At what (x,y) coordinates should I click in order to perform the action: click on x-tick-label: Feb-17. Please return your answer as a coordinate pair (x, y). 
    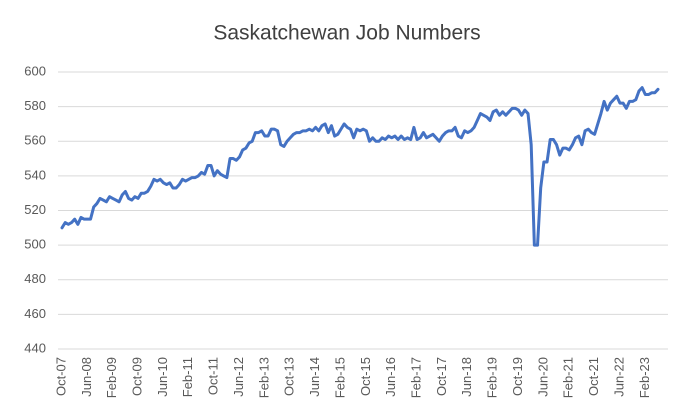
    Looking at the image, I should click on (416, 377).